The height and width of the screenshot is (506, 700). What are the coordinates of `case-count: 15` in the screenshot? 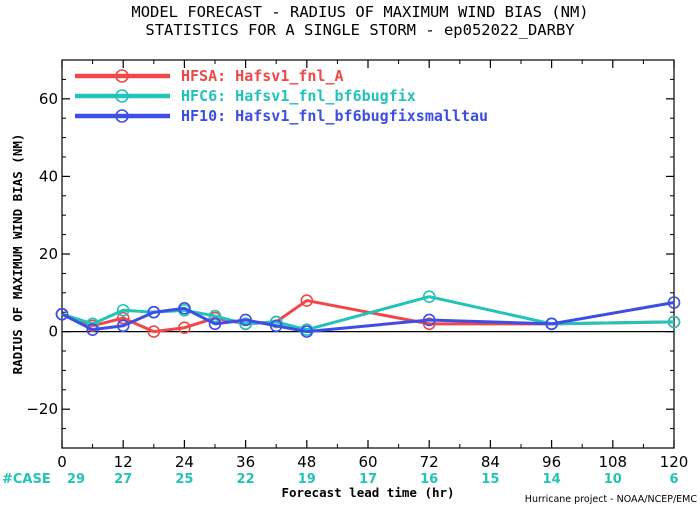 It's located at (490, 479).